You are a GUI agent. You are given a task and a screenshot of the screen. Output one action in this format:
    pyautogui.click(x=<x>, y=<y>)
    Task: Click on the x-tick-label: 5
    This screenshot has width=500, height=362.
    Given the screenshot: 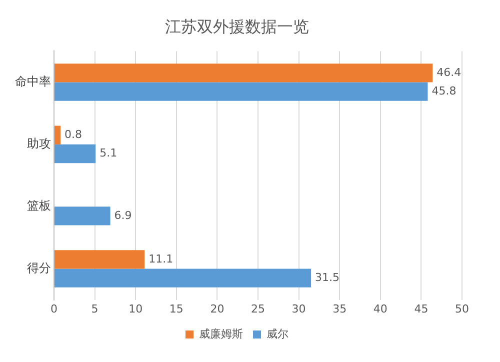 What is the action you would take?
    pyautogui.click(x=94, y=309)
    